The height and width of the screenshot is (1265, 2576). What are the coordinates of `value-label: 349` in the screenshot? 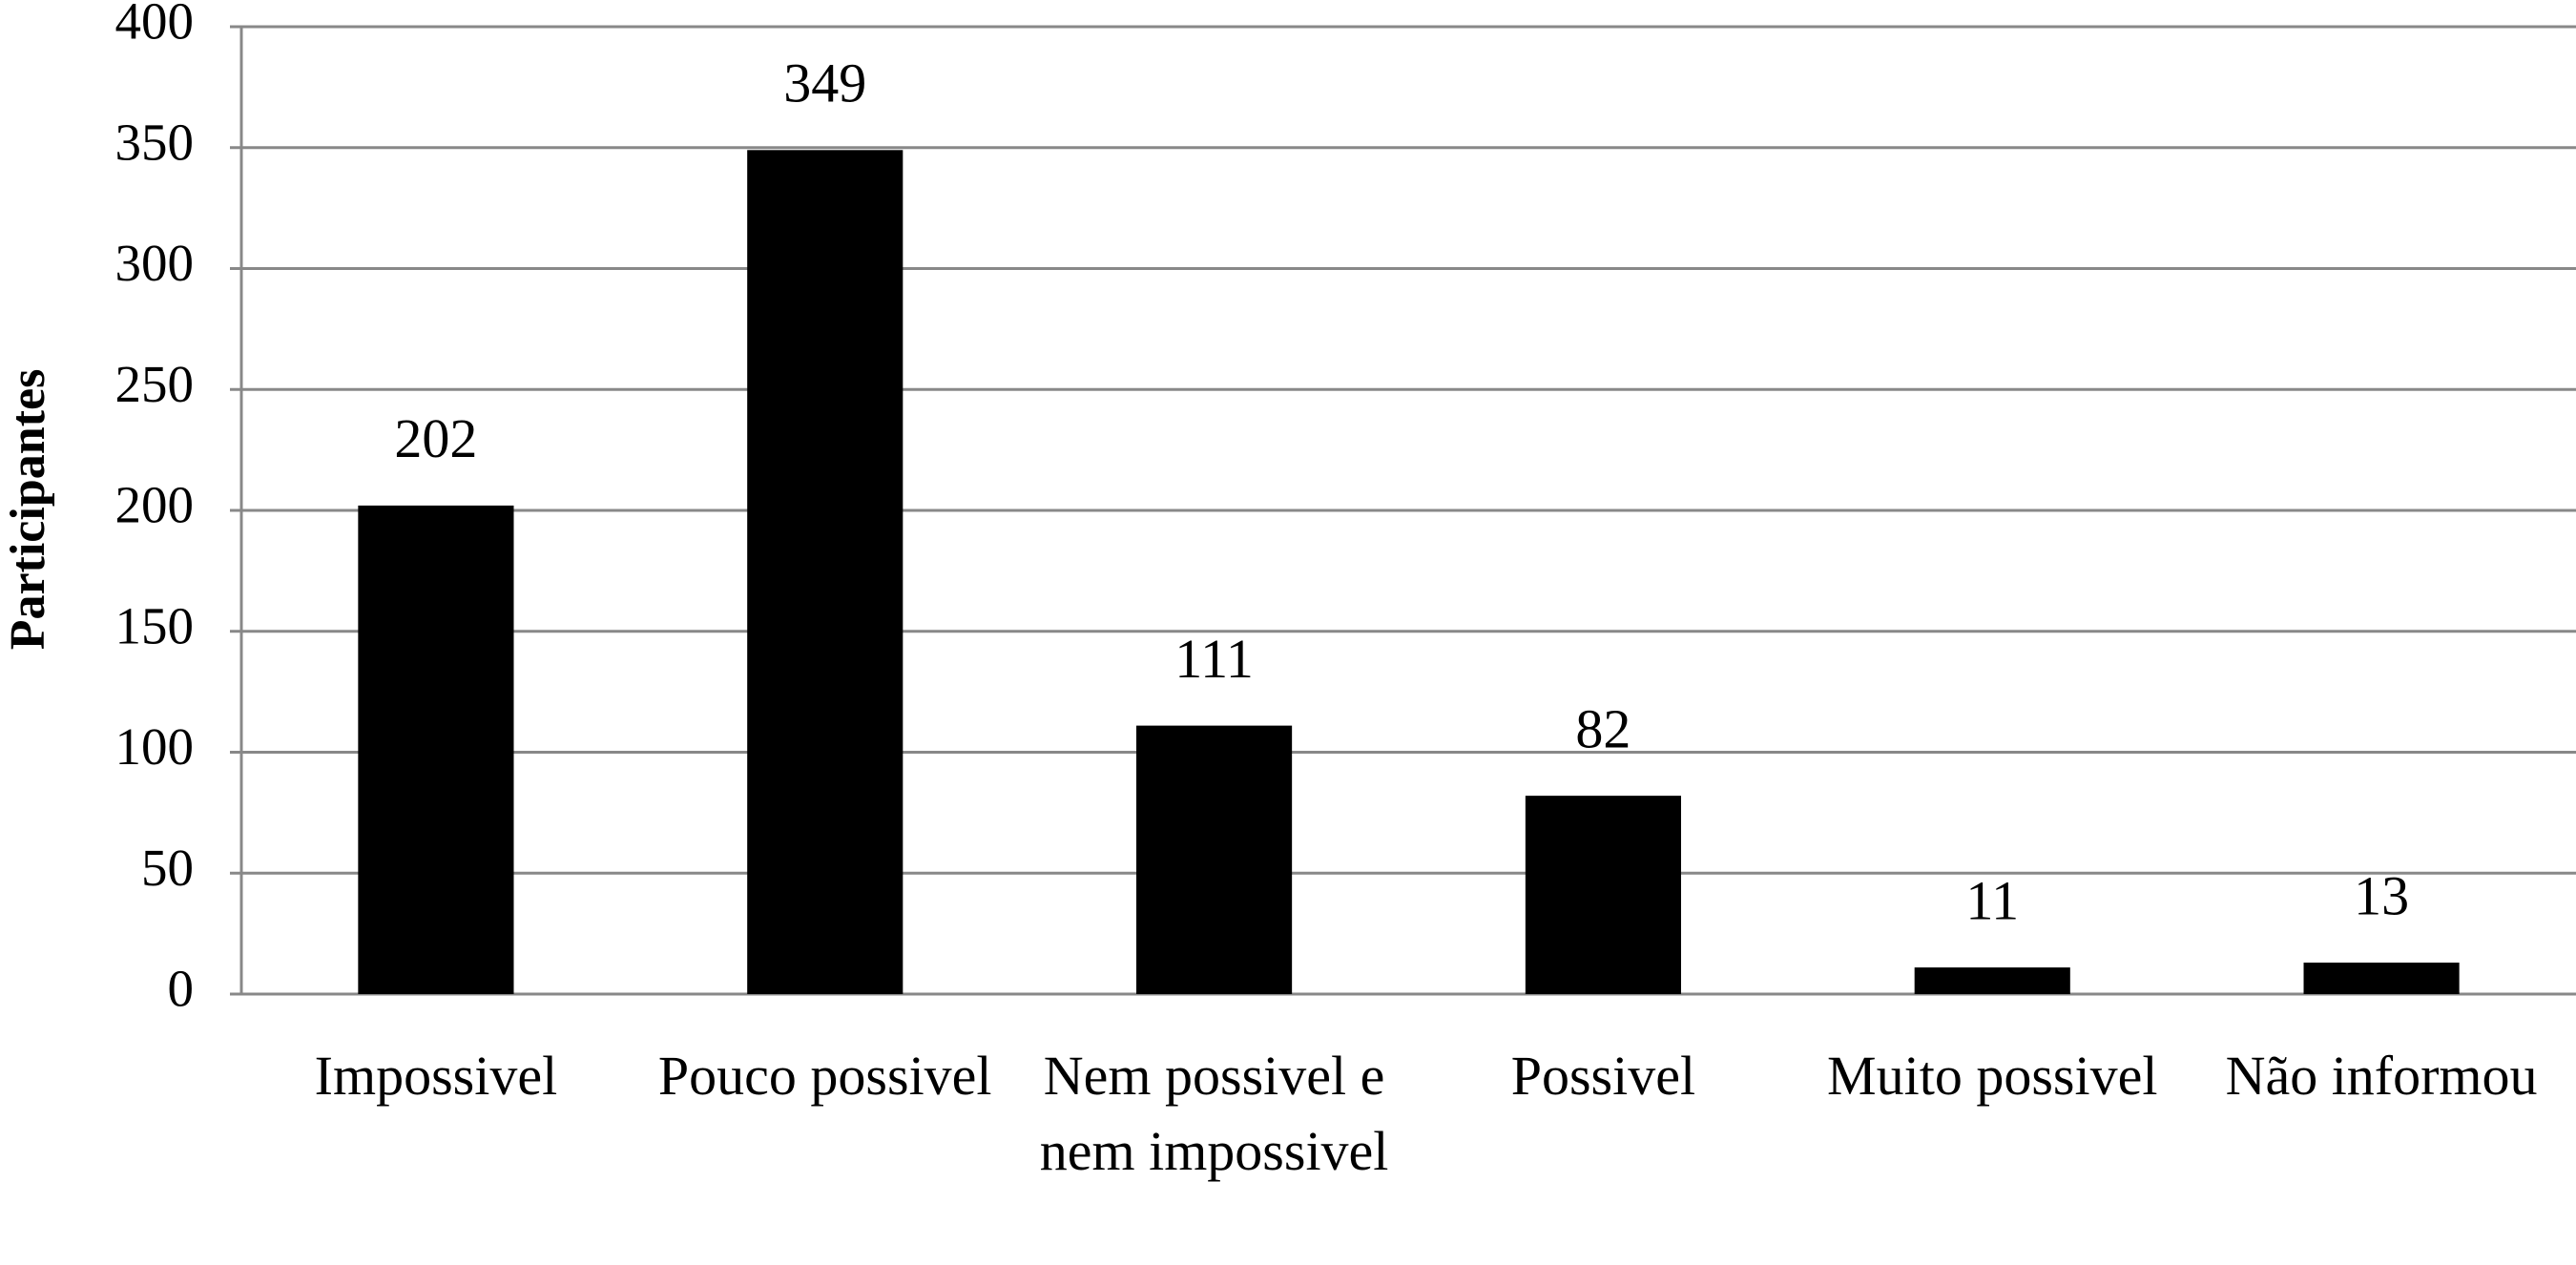 It's located at (824, 83).